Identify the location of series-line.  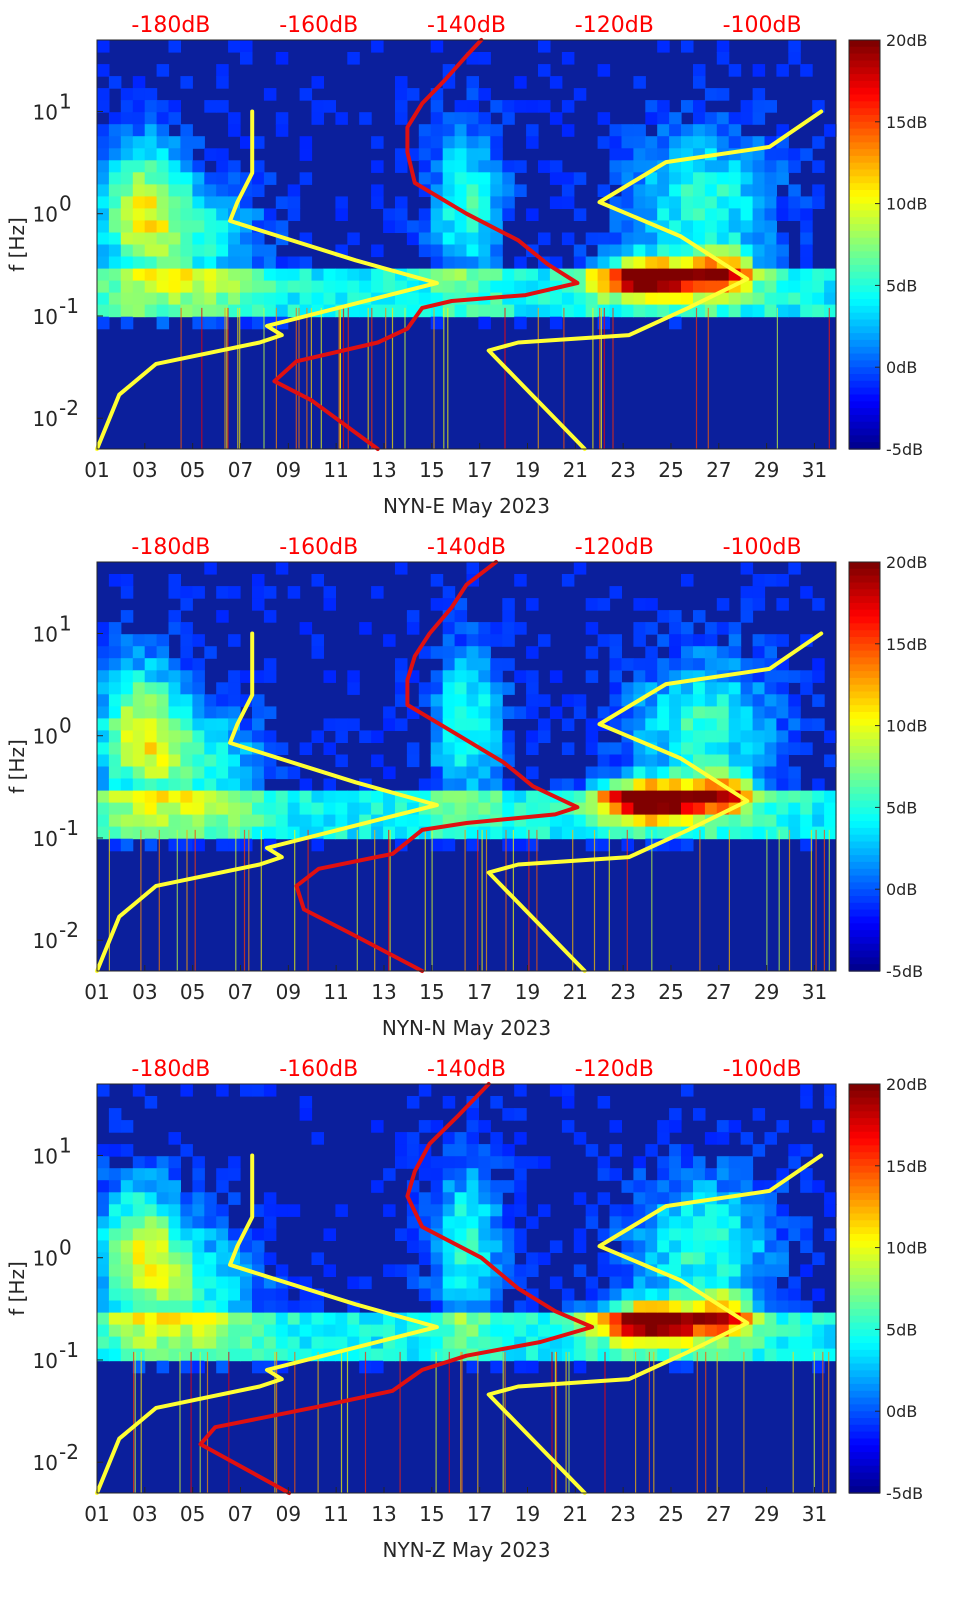
(426, 244).